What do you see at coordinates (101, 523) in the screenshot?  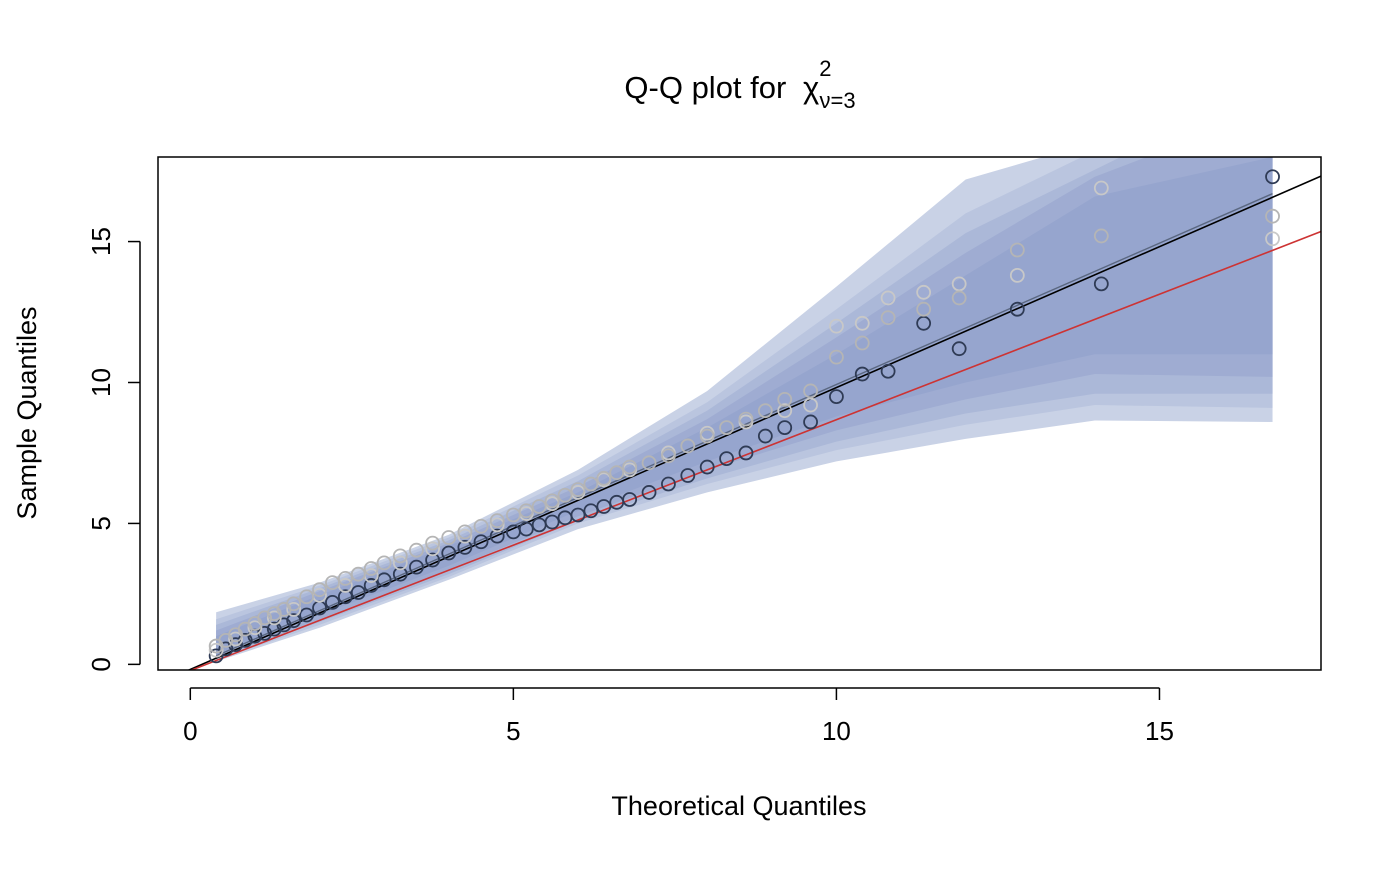 I see `y-tick-label: 5` at bounding box center [101, 523].